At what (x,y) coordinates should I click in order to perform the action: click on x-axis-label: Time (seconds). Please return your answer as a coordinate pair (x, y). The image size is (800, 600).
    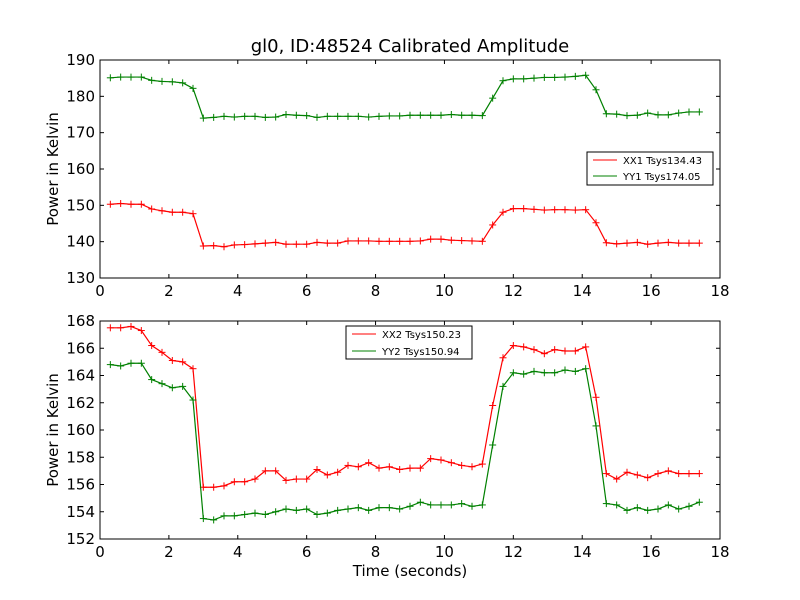
    Looking at the image, I should click on (410, 571).